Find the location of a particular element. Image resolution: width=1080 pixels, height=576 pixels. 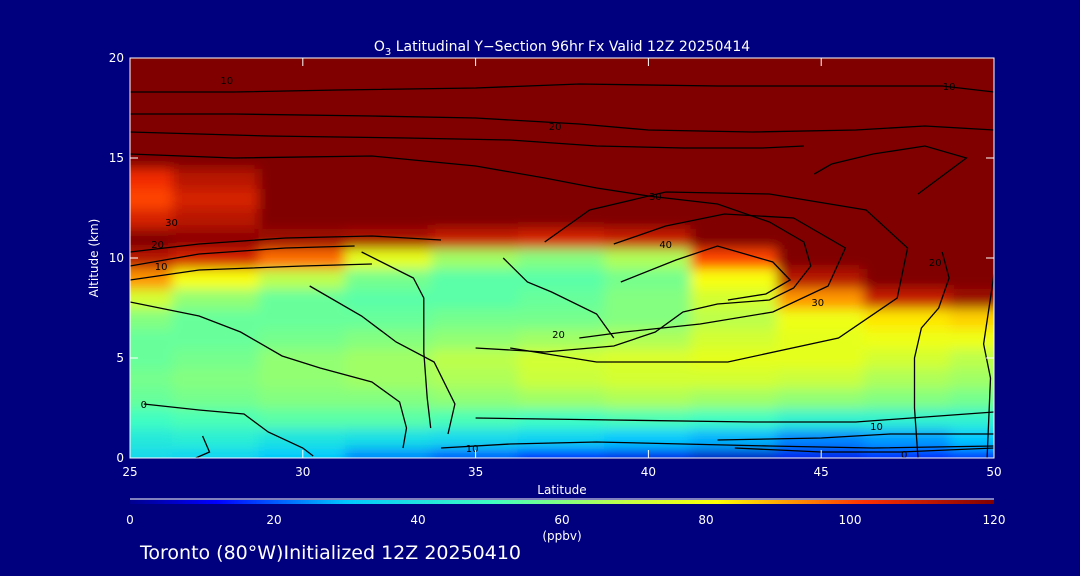

y-tick-label: 10 is located at coordinates (116, 258).